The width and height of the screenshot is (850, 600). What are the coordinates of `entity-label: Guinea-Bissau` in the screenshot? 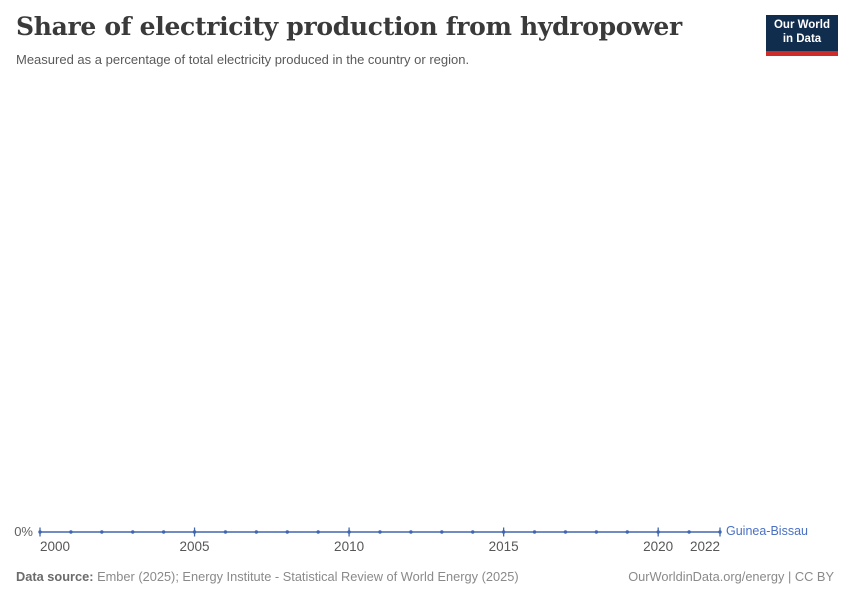 It's located at (767, 531).